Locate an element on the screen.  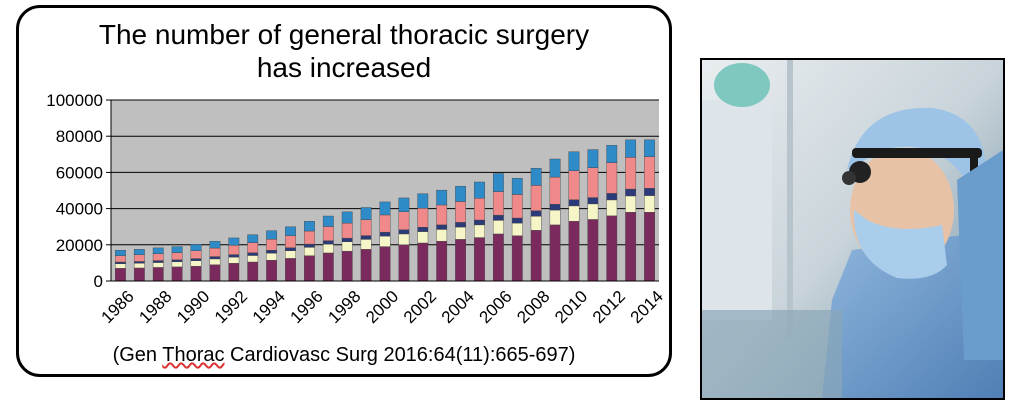
bar-segment-1988-s0 is located at coordinates (158, 274).